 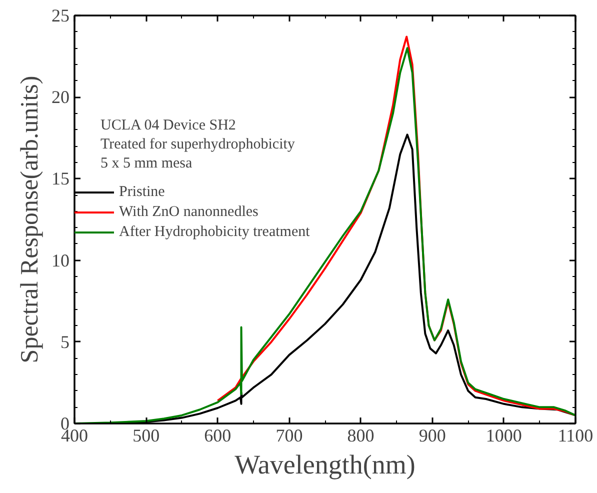 I want to click on legend-label: Pristine, so click(x=142, y=192).